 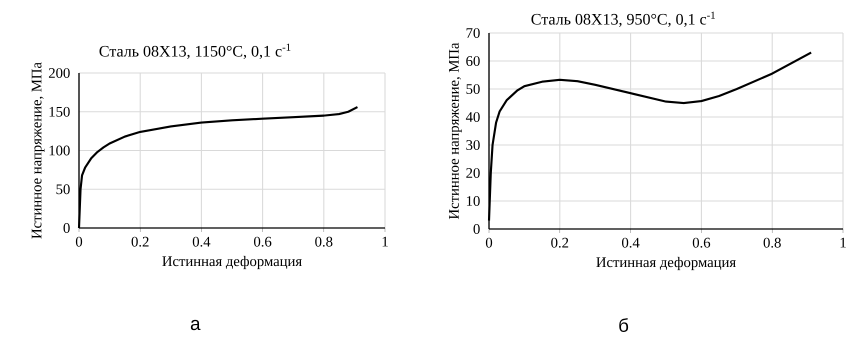 What do you see at coordinates (59, 73) in the screenshot?
I see `y-tick-label: 200` at bounding box center [59, 73].